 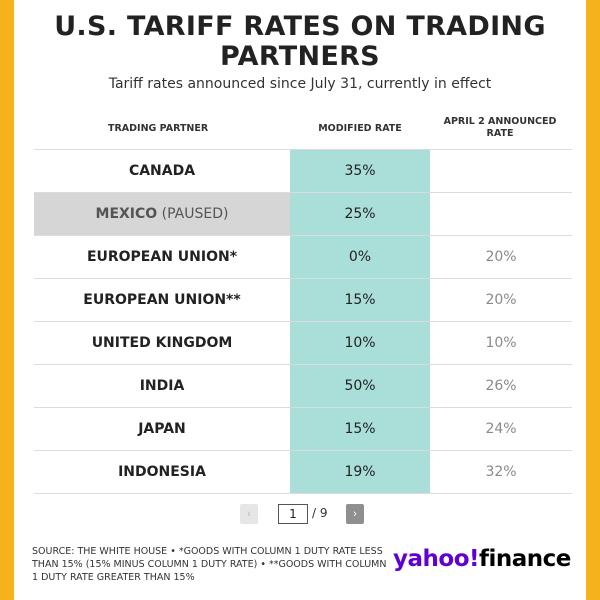 I want to click on column-header-partner: TRADING PARTNER, so click(x=158, y=128).